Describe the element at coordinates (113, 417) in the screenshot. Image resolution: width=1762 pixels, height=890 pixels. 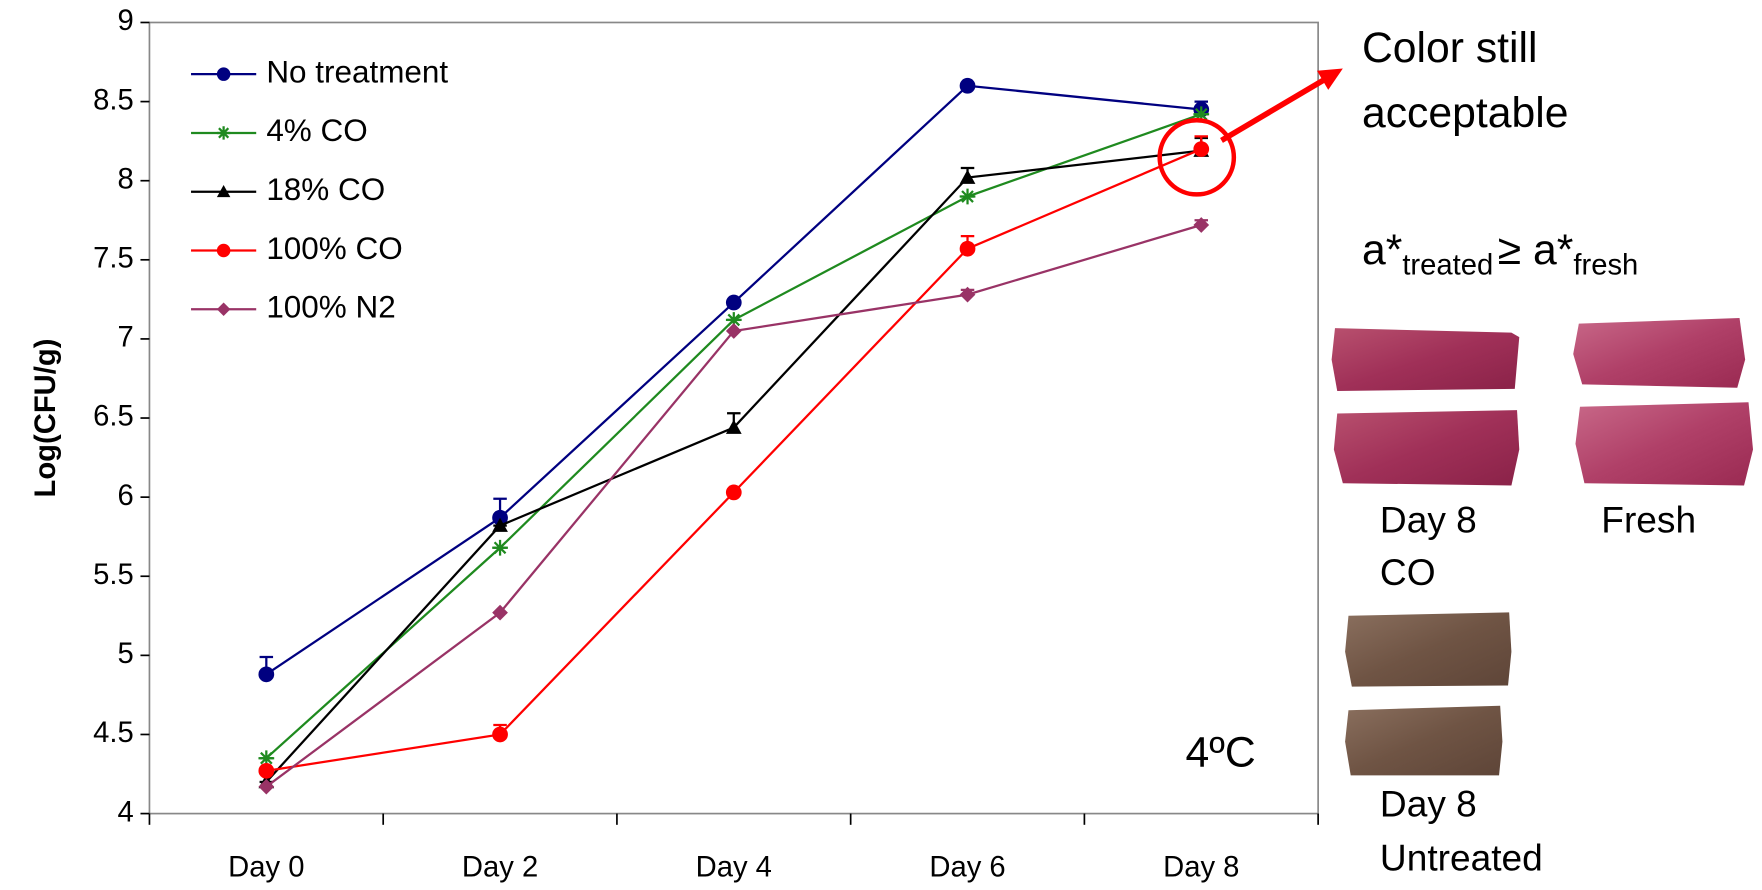
I see `y-tick-label: 6.5` at that location.